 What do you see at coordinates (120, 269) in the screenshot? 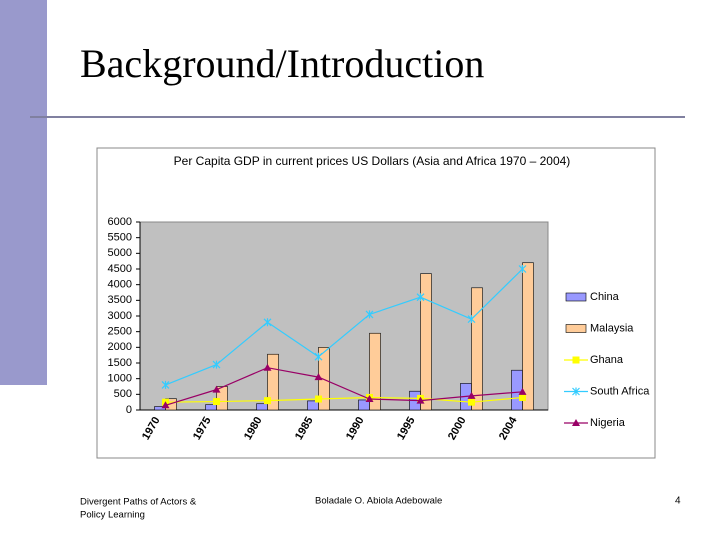
I see `y-tick-label: 4500` at bounding box center [120, 269].